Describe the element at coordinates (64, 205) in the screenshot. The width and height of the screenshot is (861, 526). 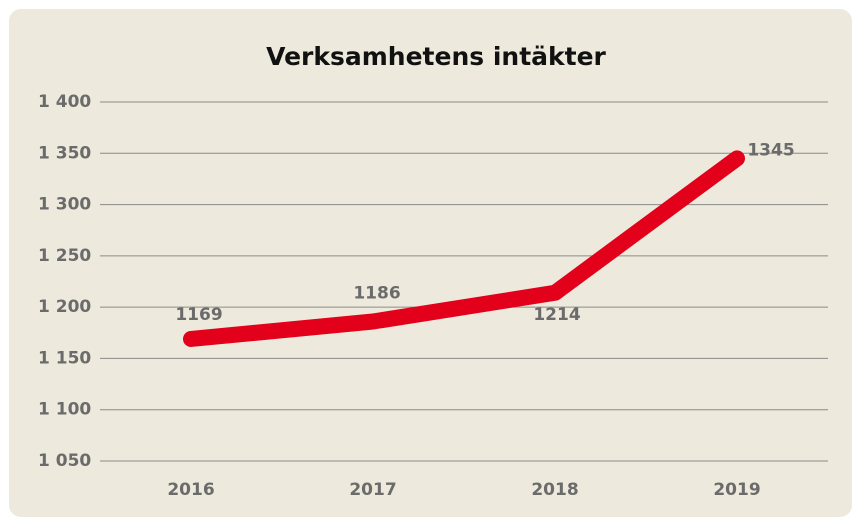
I see `y-tick-label: 1 300` at that location.